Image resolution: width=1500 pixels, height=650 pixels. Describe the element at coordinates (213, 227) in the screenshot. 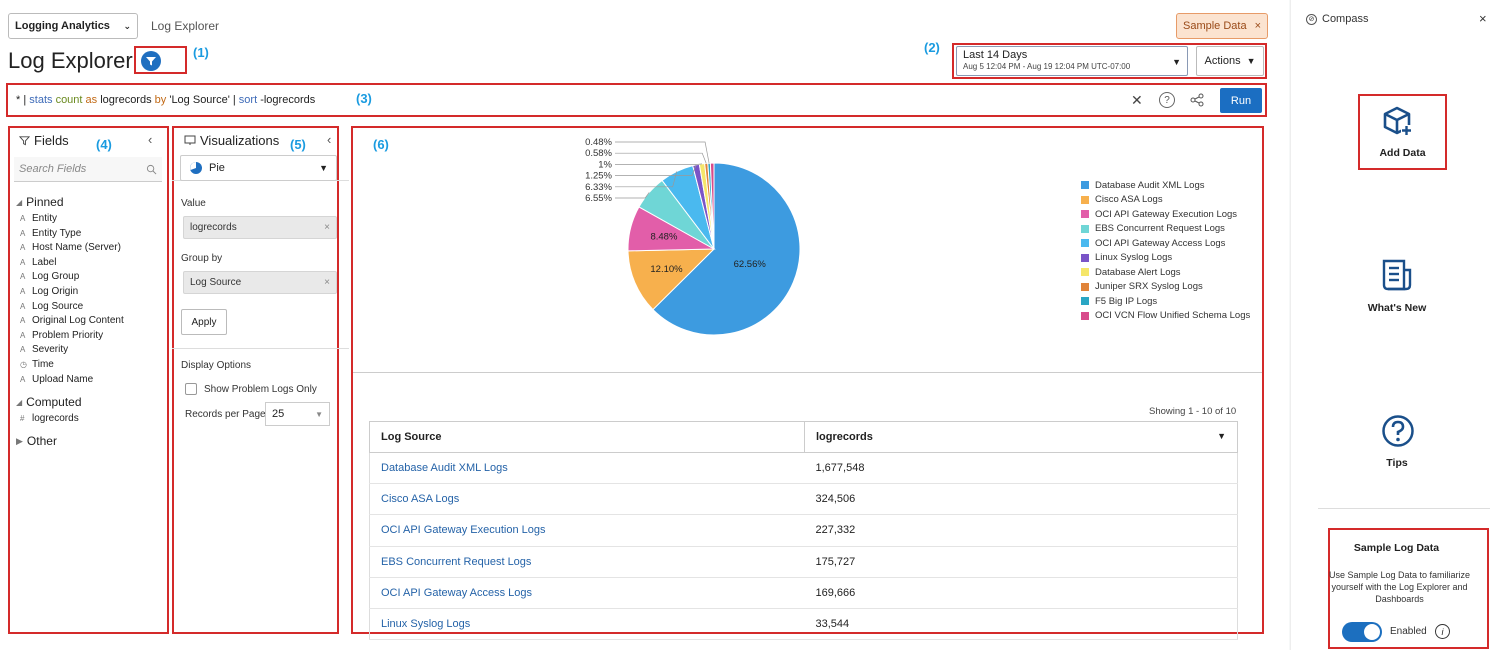

I see `value-chip-label: logrecords` at that location.